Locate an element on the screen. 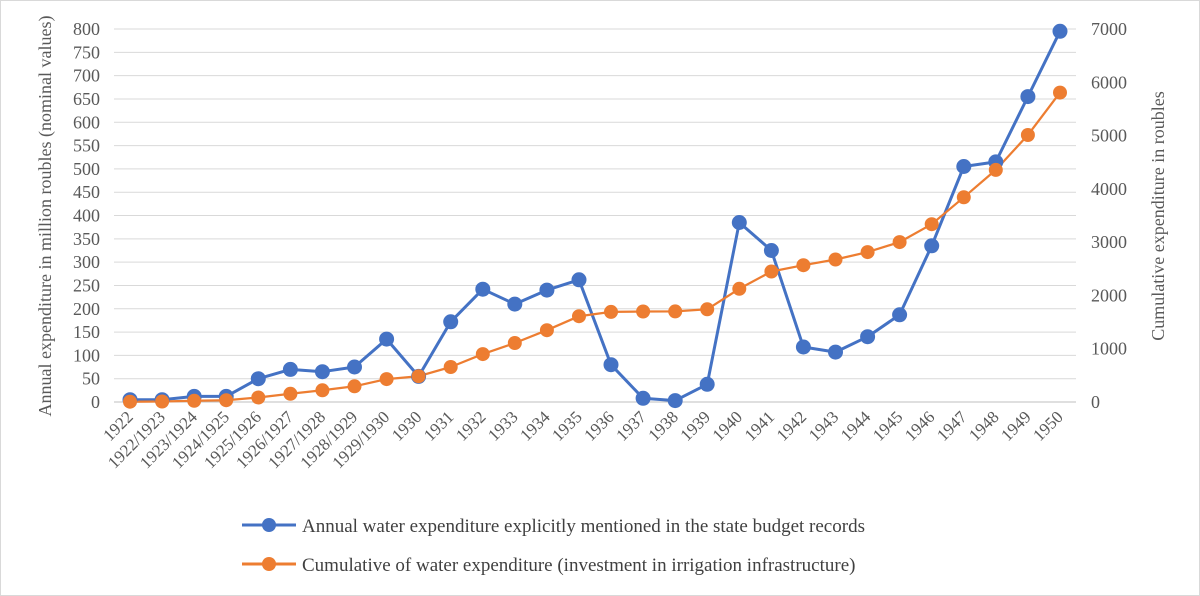 The width and height of the screenshot is (1200, 596). y-right-tick-label: 7000 is located at coordinates (1109, 29).